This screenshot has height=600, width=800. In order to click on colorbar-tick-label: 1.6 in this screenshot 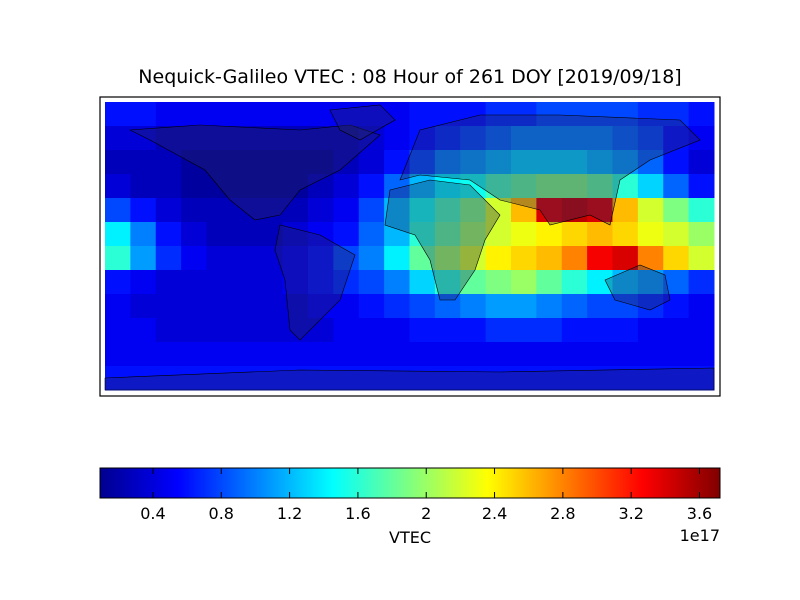, I will do `click(357, 513)`.